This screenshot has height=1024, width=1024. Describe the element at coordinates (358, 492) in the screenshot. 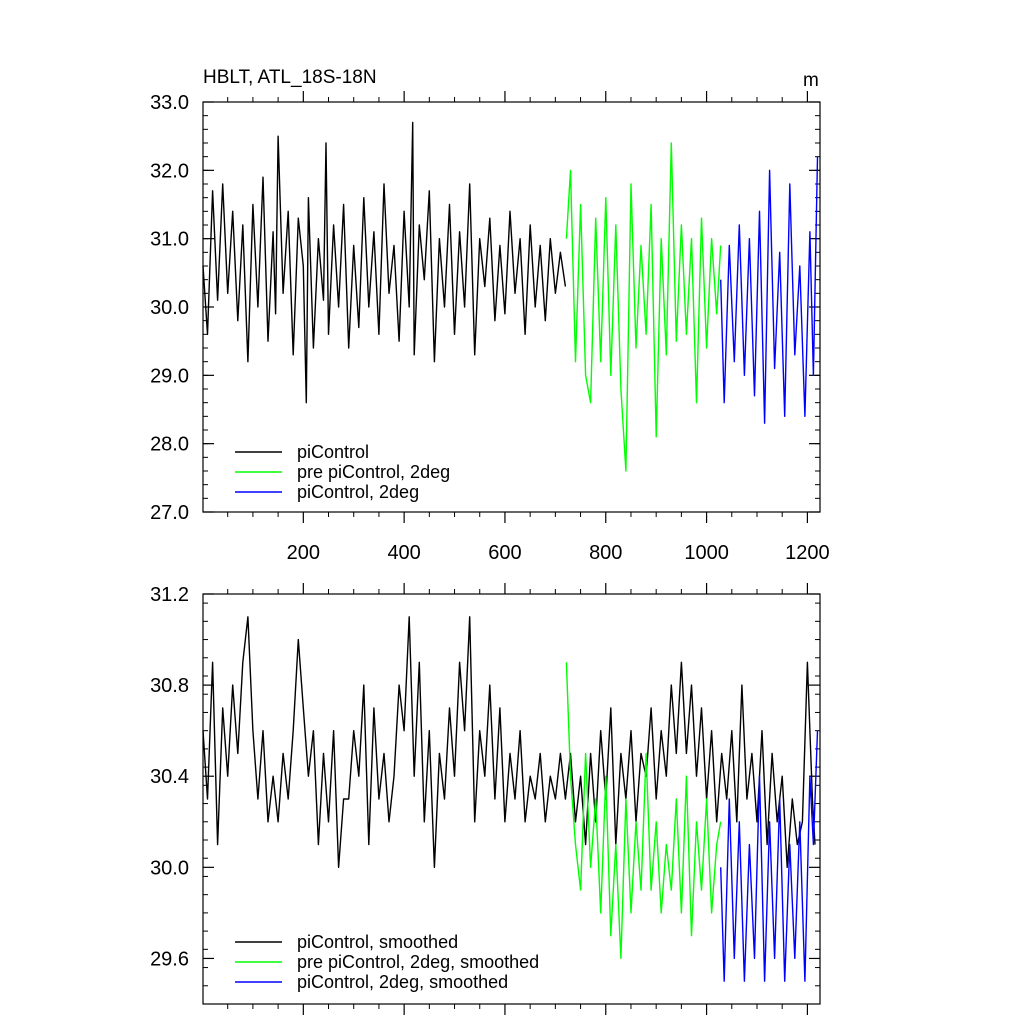

I see `legend-label-2: piControl, 2deg` at that location.